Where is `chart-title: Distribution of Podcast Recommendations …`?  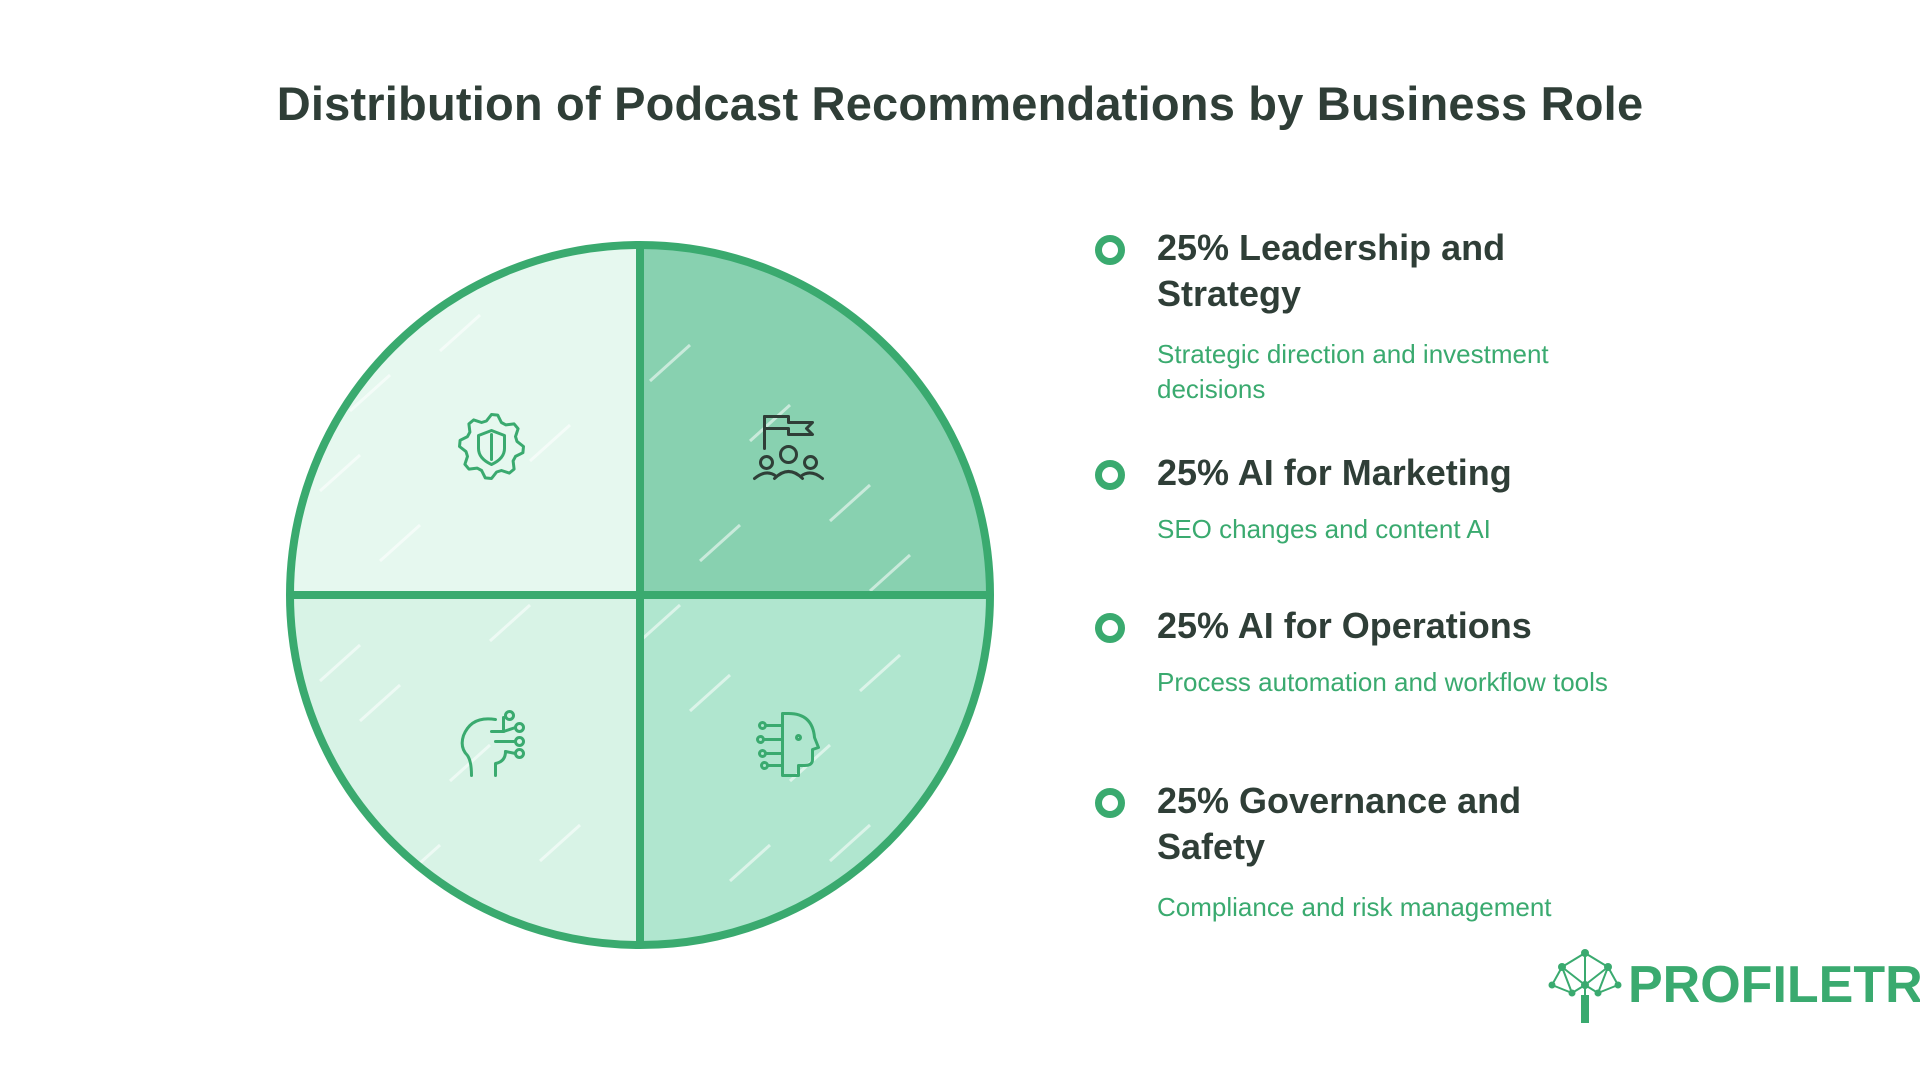
chart-title: Distribution of Podcast Recommendations … is located at coordinates (960, 103).